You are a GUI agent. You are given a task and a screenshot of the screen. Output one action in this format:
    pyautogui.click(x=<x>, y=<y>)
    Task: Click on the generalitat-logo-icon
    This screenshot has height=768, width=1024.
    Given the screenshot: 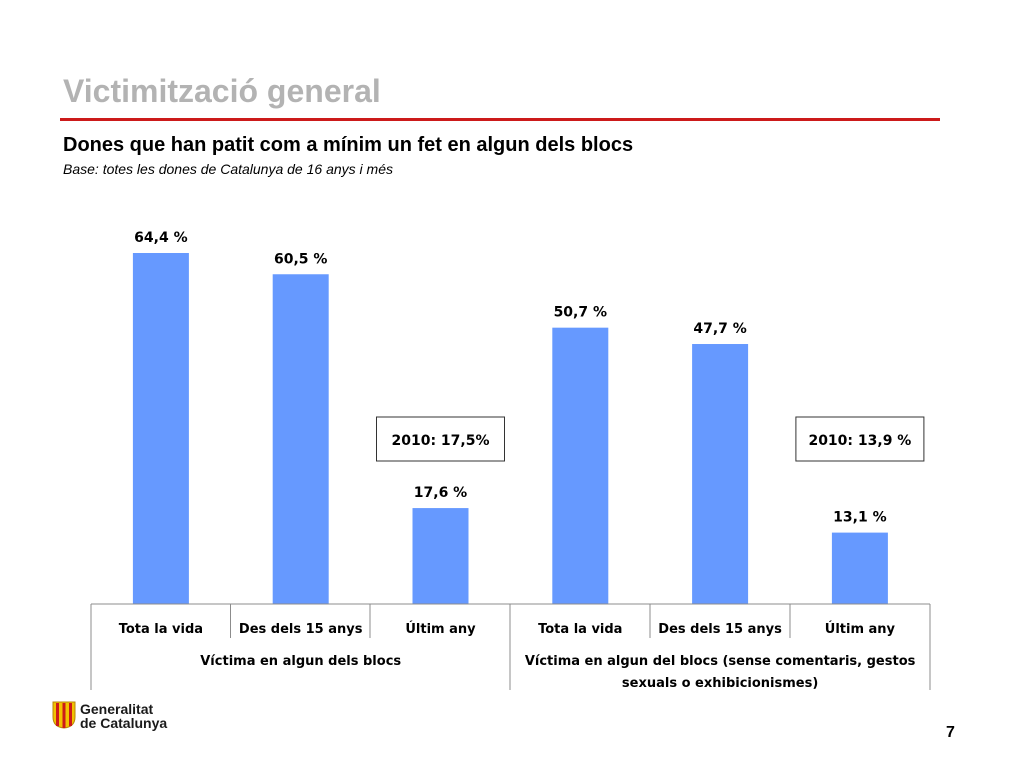 What is the action you would take?
    pyautogui.click(x=64, y=715)
    